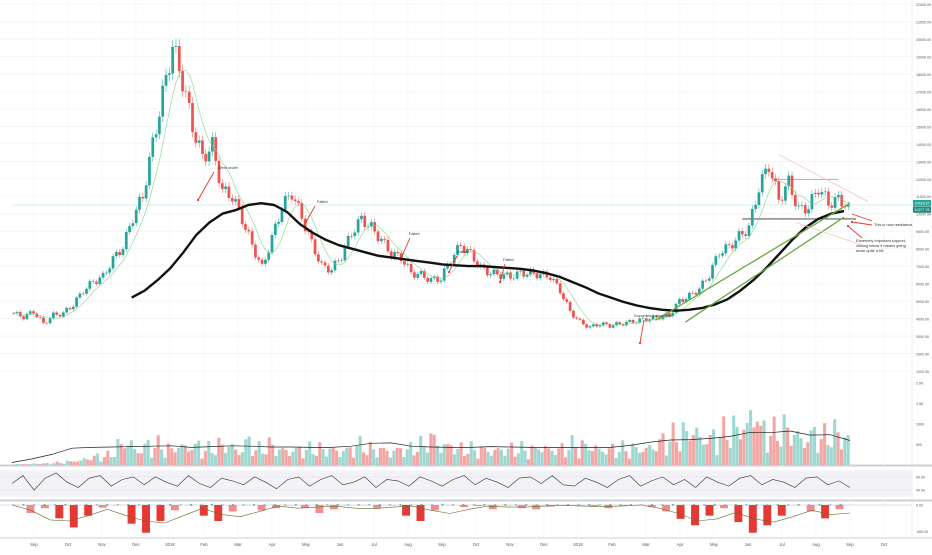  I want to click on price-tick-label: 13000.00, so click(923, 162).